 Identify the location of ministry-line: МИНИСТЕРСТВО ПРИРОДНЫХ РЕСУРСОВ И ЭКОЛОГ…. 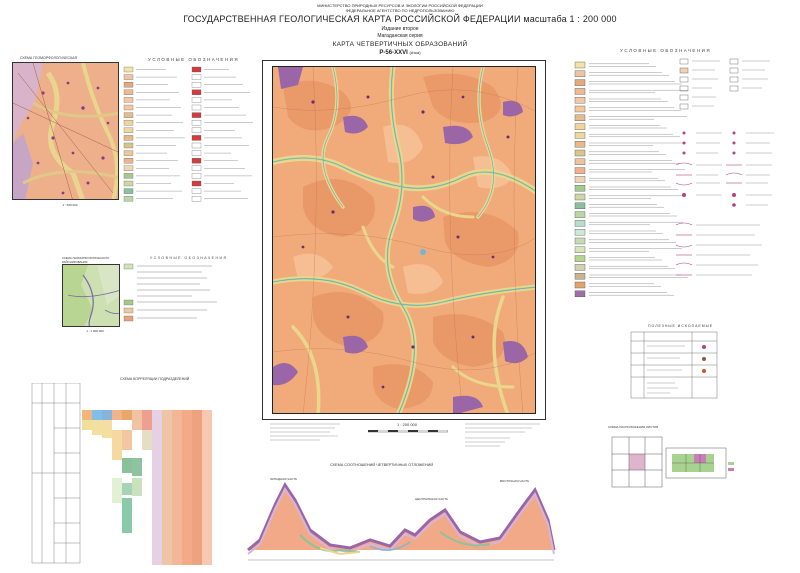
(400, 5).